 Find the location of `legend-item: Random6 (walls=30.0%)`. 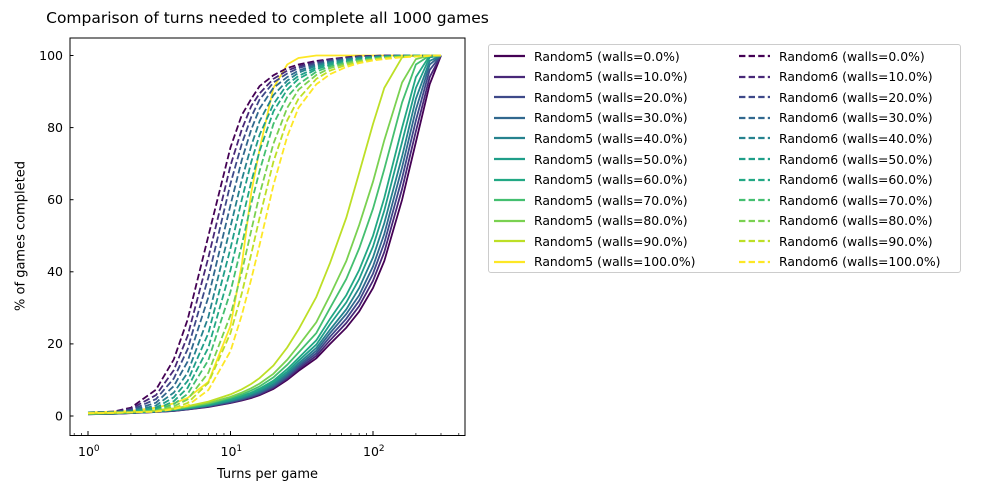

legend-item: Random6 (walls=30.0%) is located at coordinates (837, 118).